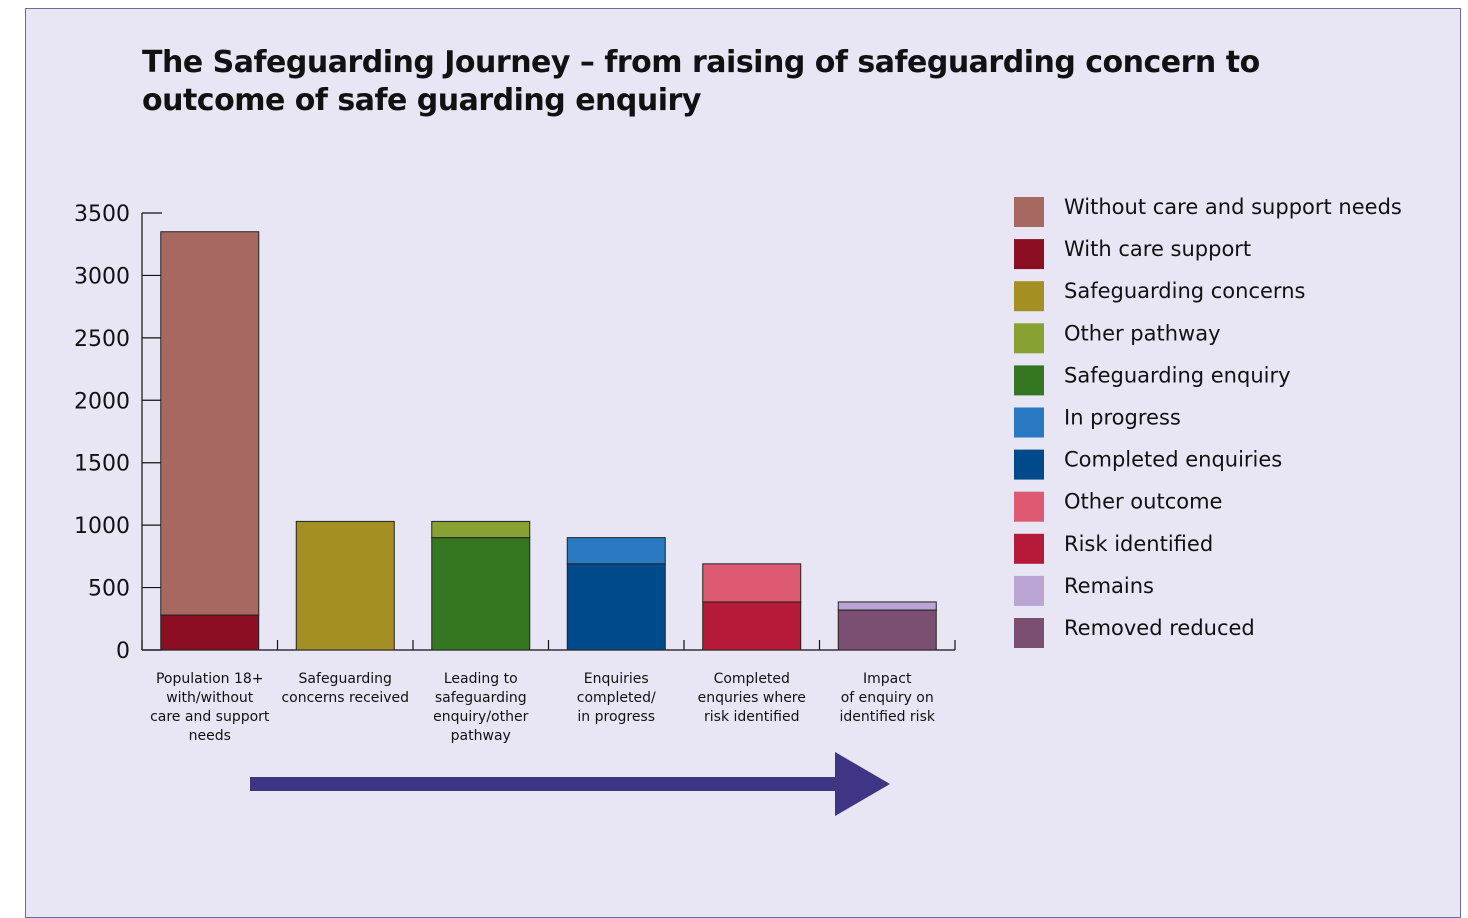 The width and height of the screenshot is (1468, 918). Describe the element at coordinates (1184, 291) in the screenshot. I see `legend-label: Safeguarding concerns` at that location.